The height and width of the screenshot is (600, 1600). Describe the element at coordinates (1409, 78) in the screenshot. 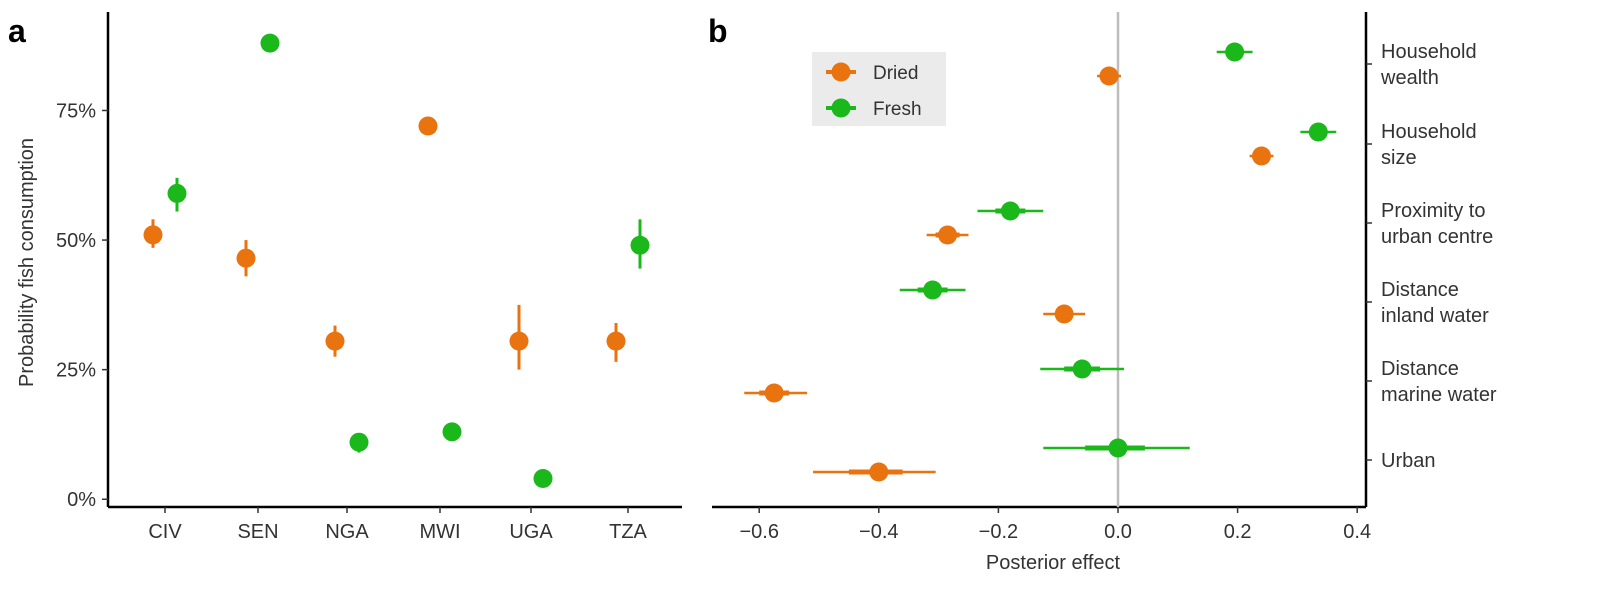

I see `panel-b-category-label: wealth` at that location.